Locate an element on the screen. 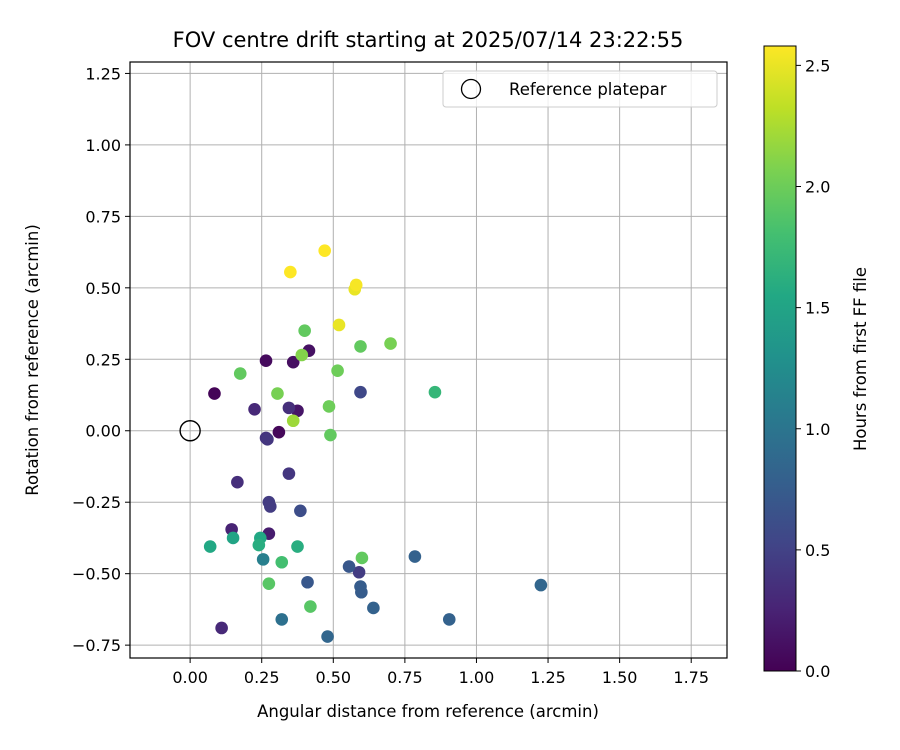  x-tick-label: 1.00 is located at coordinates (477, 677).